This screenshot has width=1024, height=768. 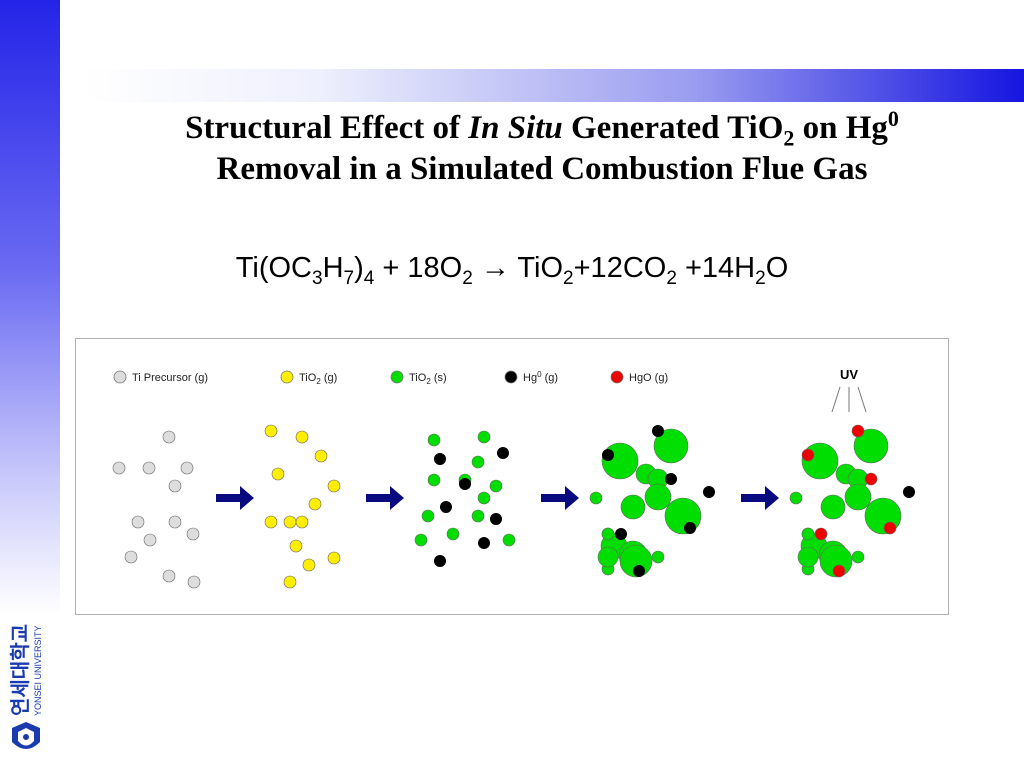 I want to click on eq-t1: Ti(OC, so click(x=273, y=268).